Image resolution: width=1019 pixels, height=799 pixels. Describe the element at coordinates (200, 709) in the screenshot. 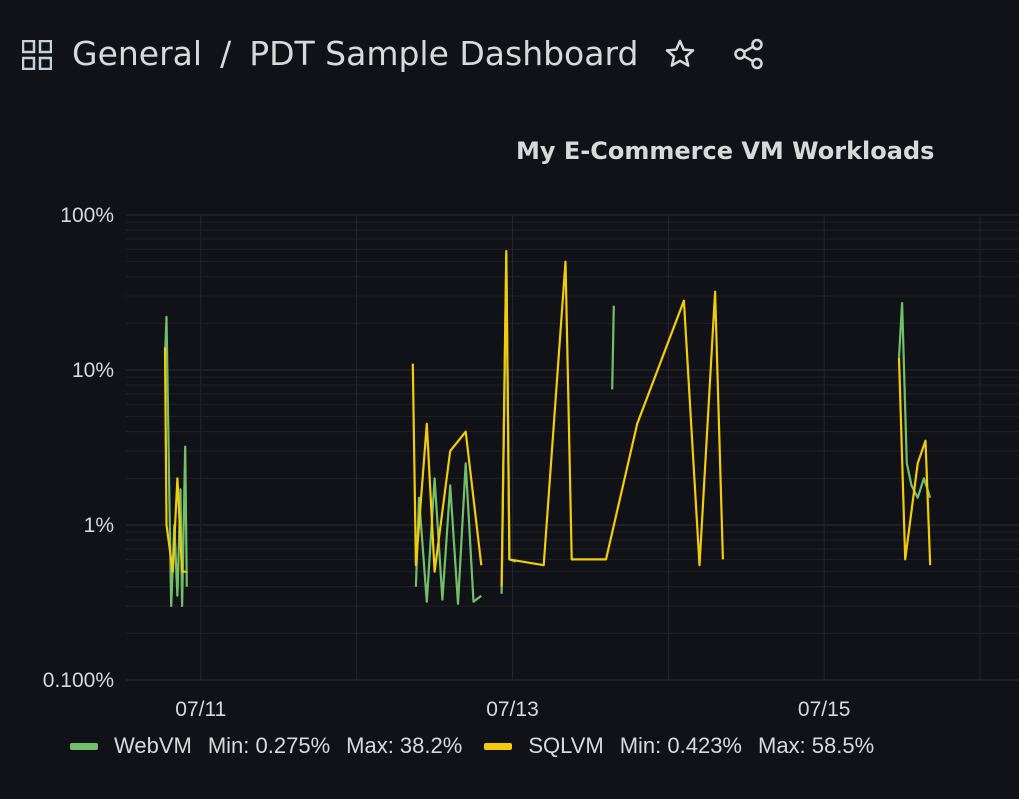

I see `x-tick-label: 07/11` at that location.